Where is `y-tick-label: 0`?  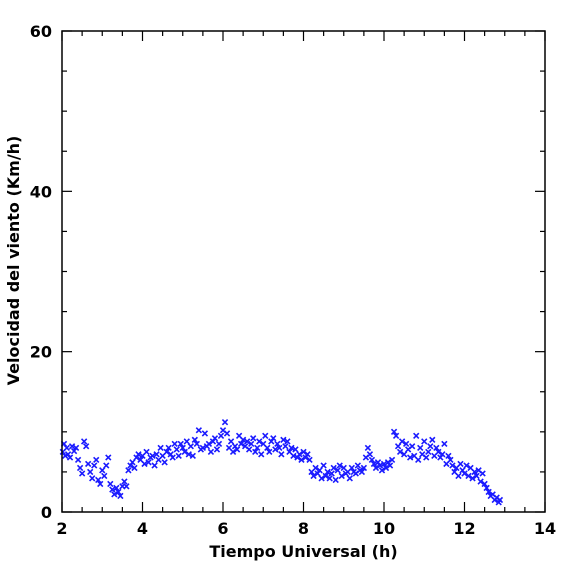 y-tick-label: 0 is located at coordinates (46, 512).